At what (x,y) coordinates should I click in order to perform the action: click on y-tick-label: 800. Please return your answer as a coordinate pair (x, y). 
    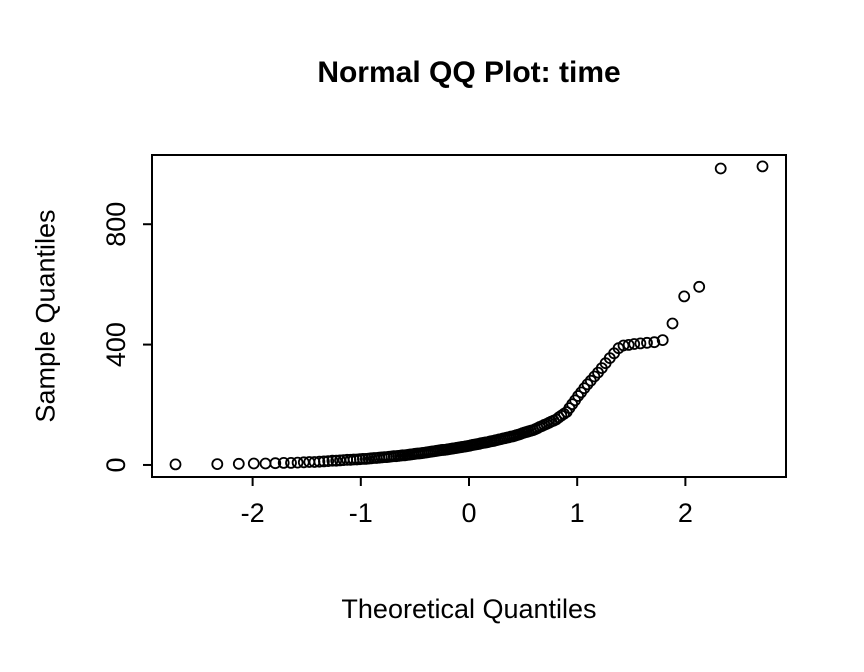
    Looking at the image, I should click on (116, 224).